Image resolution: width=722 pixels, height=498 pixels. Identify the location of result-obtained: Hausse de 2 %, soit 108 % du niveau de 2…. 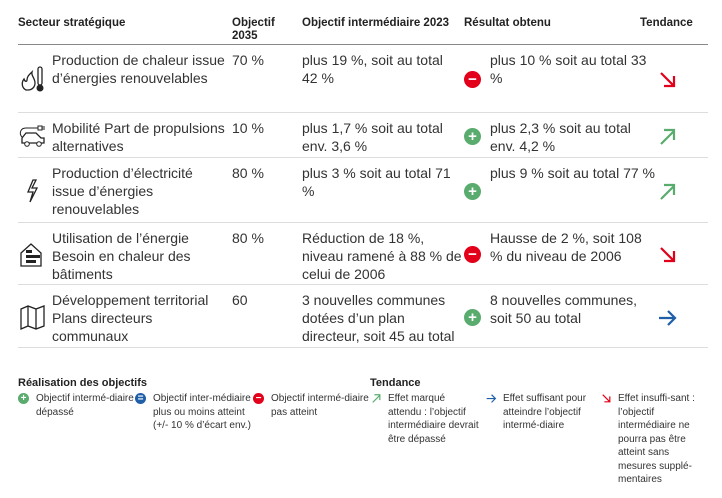
(566, 247).